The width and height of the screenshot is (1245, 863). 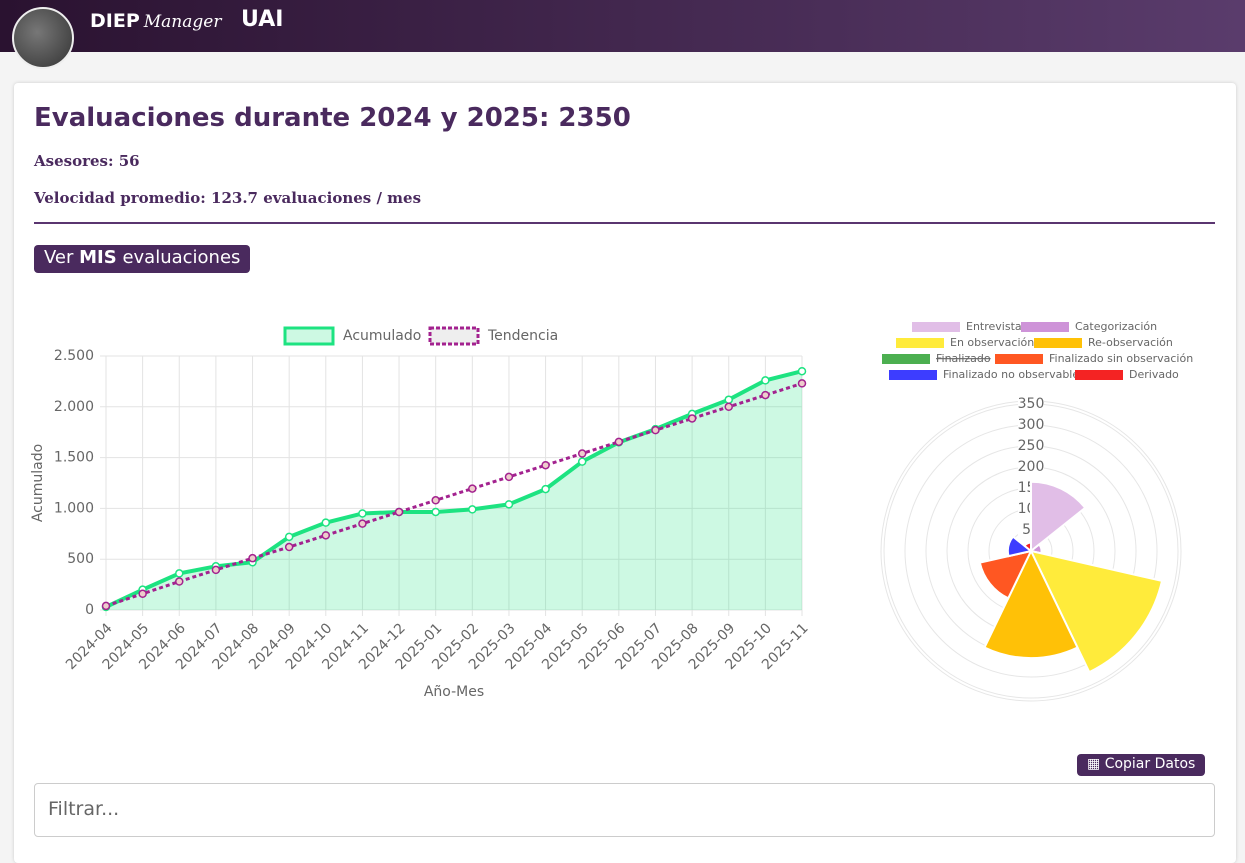 I want to click on logo, so click(x=43, y=38).